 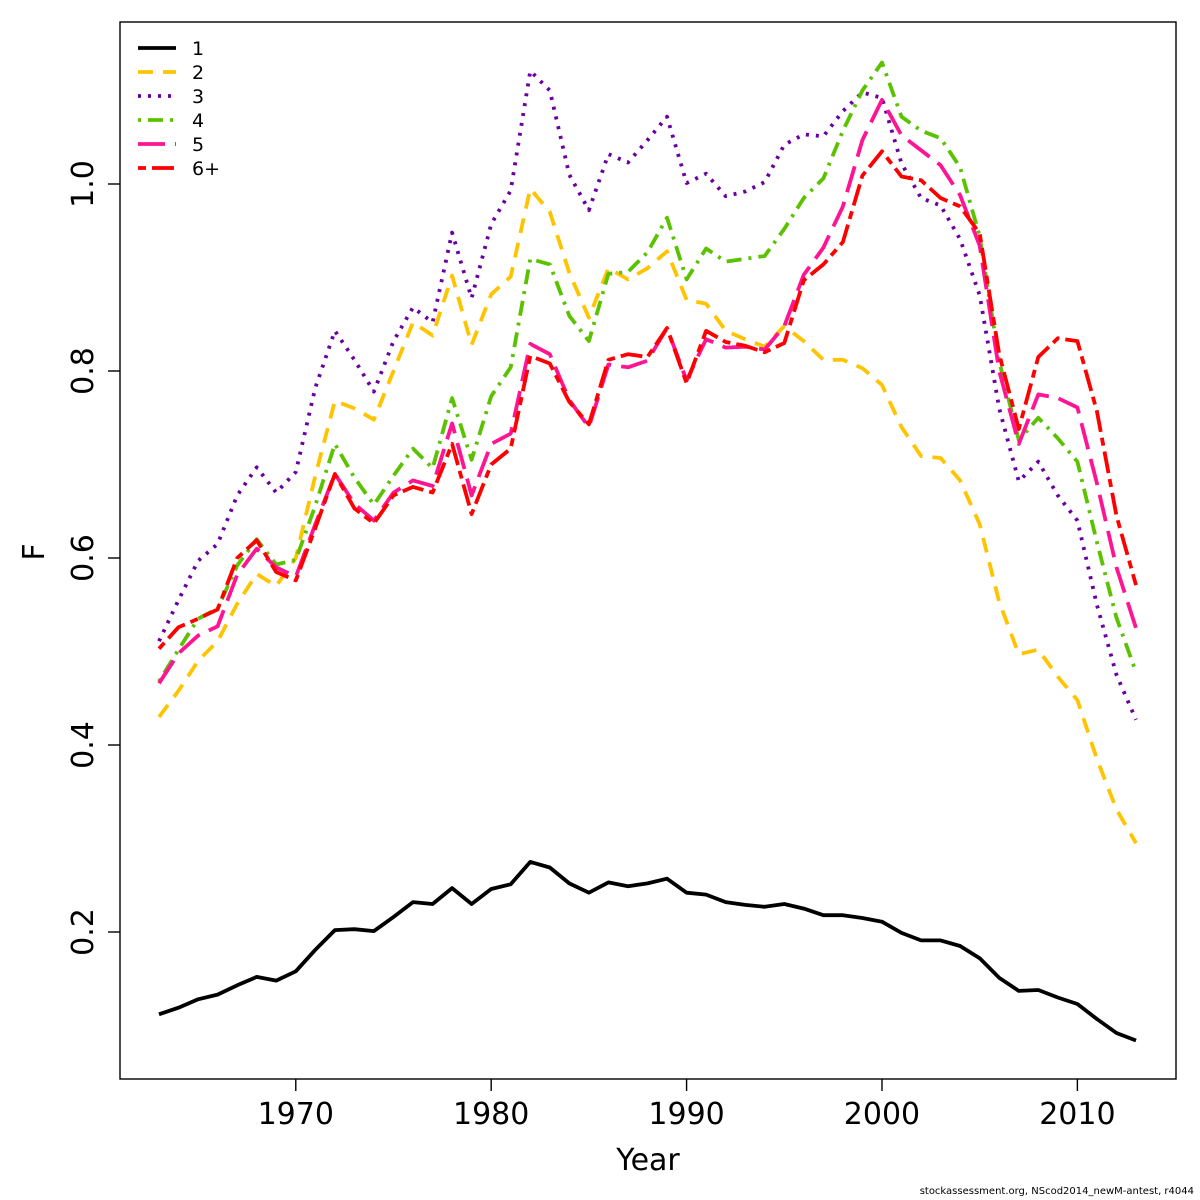 What do you see at coordinates (198, 49) in the screenshot?
I see `legend-label-1: 1` at bounding box center [198, 49].